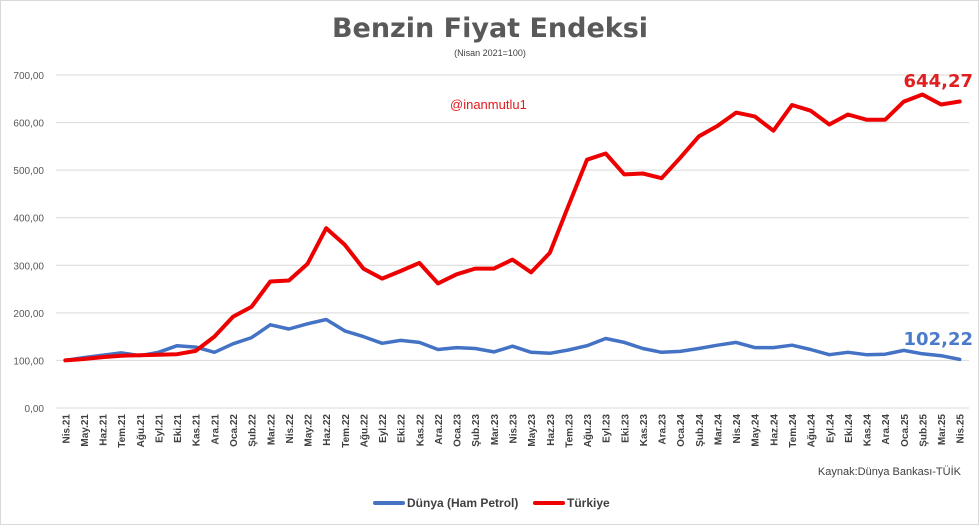 This screenshot has height=526, width=979. What do you see at coordinates (490, 53) in the screenshot?
I see `chart-subtitle: (Nisan 2021=100)` at bounding box center [490, 53].